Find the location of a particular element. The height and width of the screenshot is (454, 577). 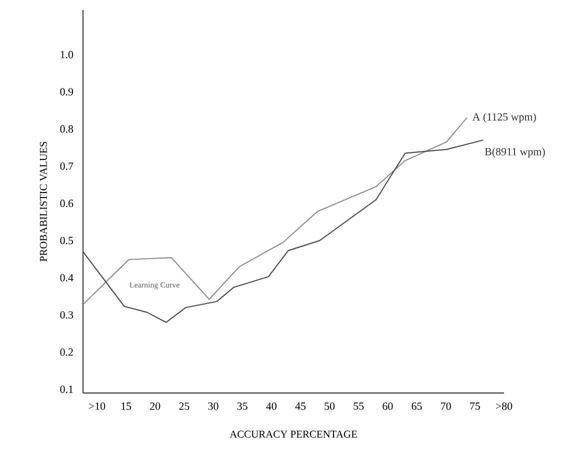

x-tick-label: 25 is located at coordinates (184, 406).